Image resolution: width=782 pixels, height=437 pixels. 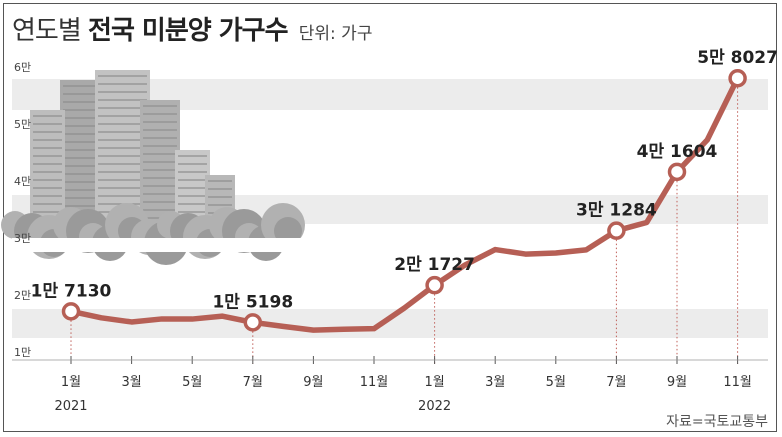 What do you see at coordinates (22, 181) in the screenshot?
I see `y-tick-label: 4만` at bounding box center [22, 181].